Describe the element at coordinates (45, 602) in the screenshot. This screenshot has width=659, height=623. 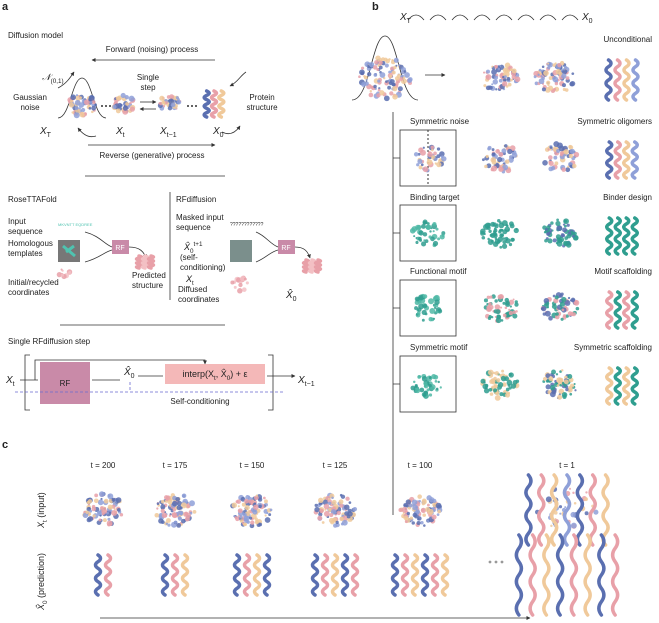
I see `math-part: 0` at that location.